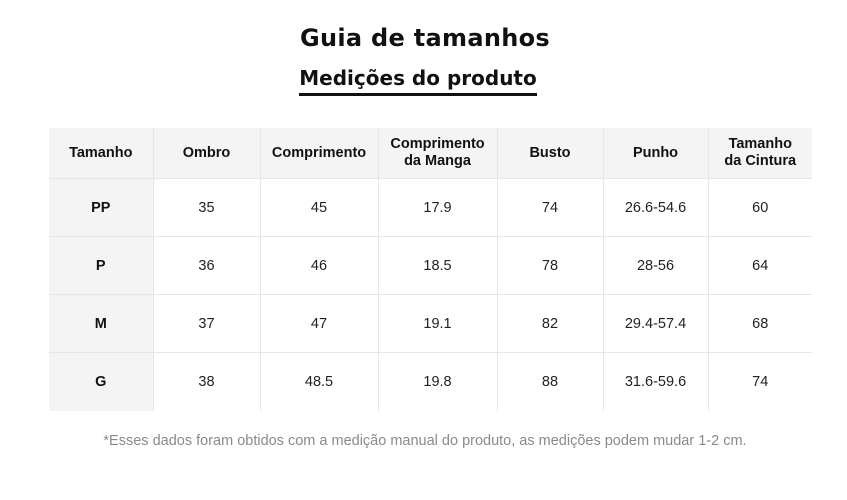 Image resolution: width=847 pixels, height=500 pixels. Describe the element at coordinates (550, 381) in the screenshot. I see `table-cell: 88` at that location.